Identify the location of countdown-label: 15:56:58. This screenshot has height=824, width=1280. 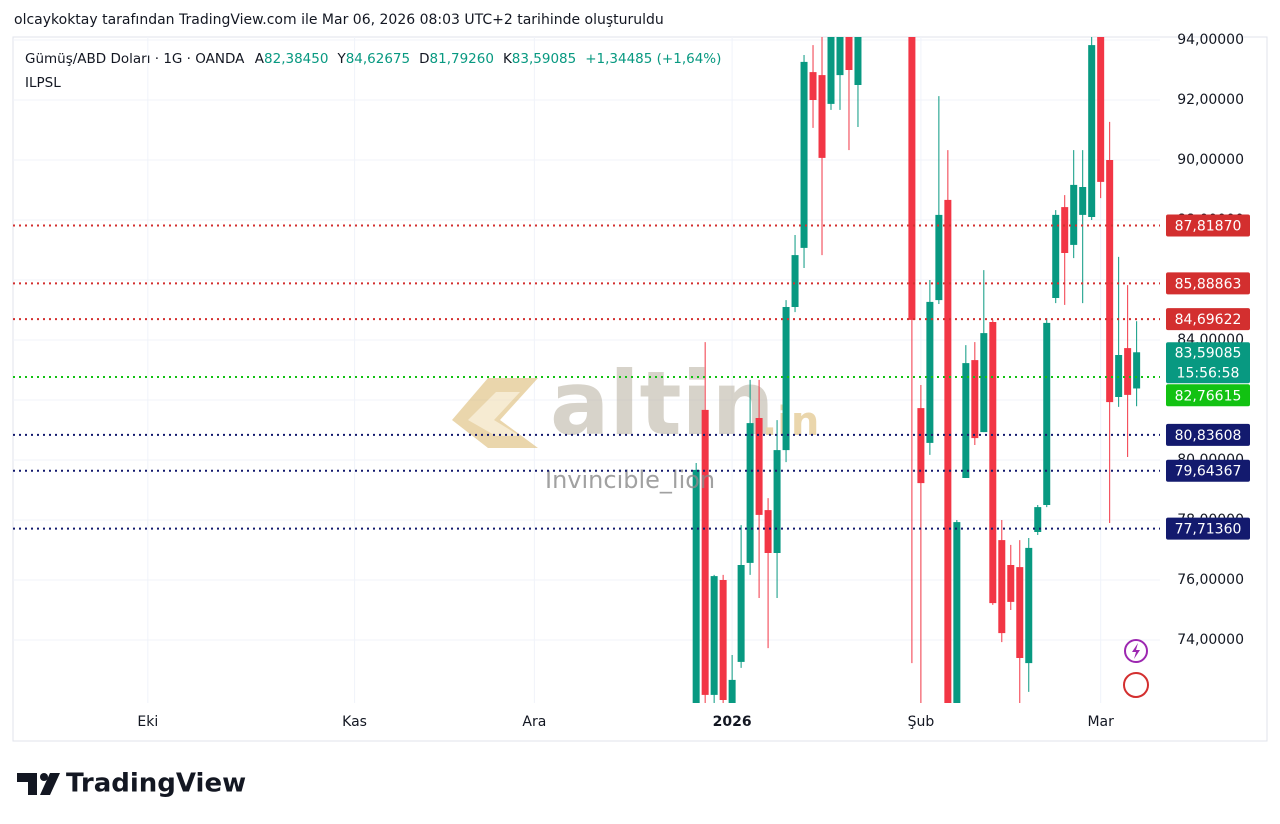
(1208, 373).